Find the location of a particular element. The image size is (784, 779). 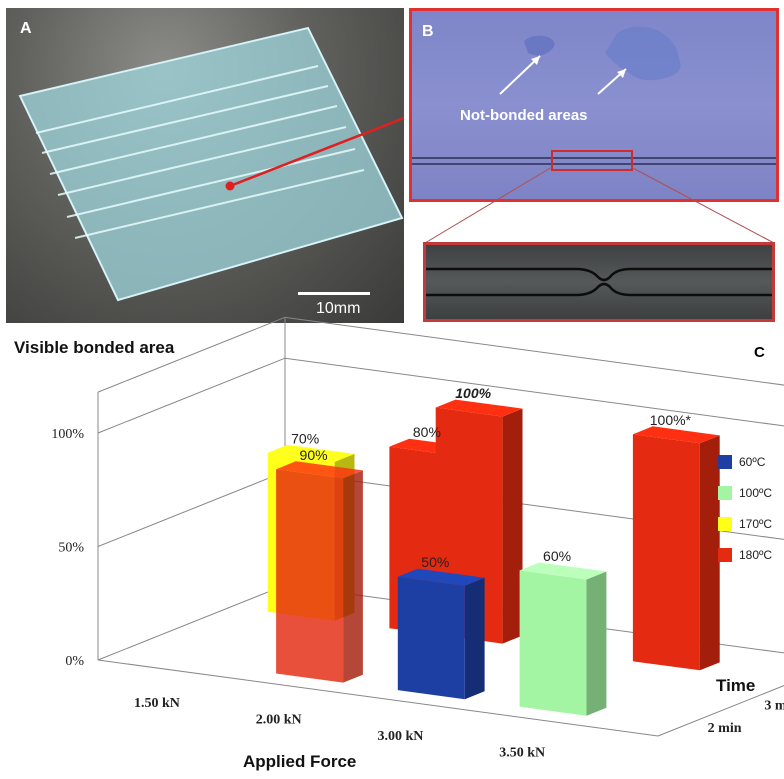

top-side-edge is located at coordinates (191, 354).